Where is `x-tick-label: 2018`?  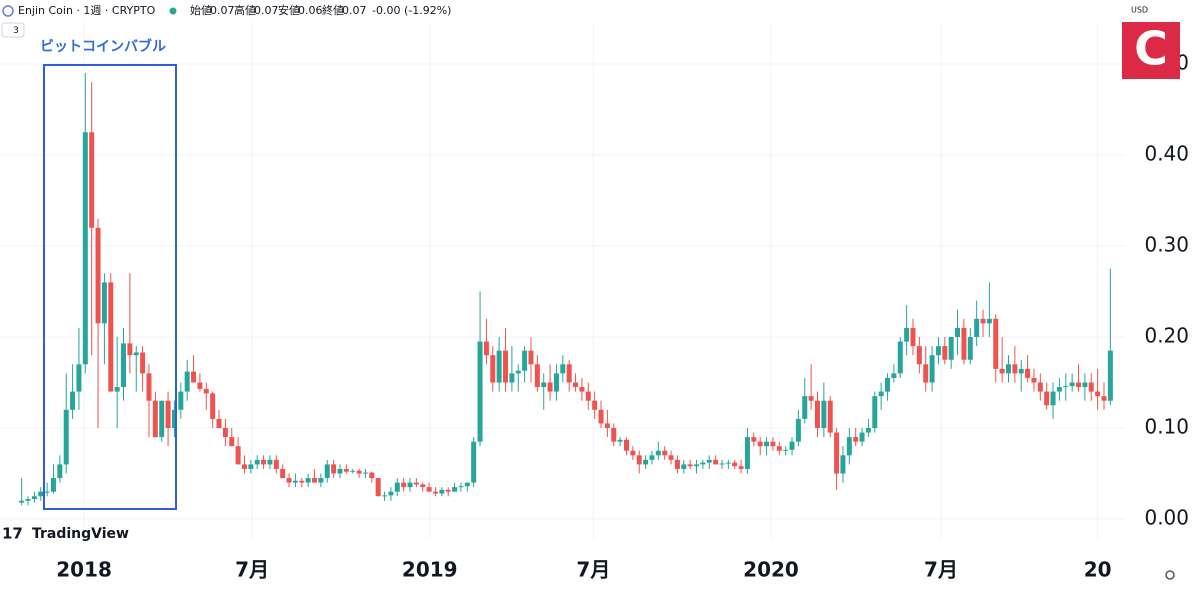 x-tick-label: 2018 is located at coordinates (84, 570).